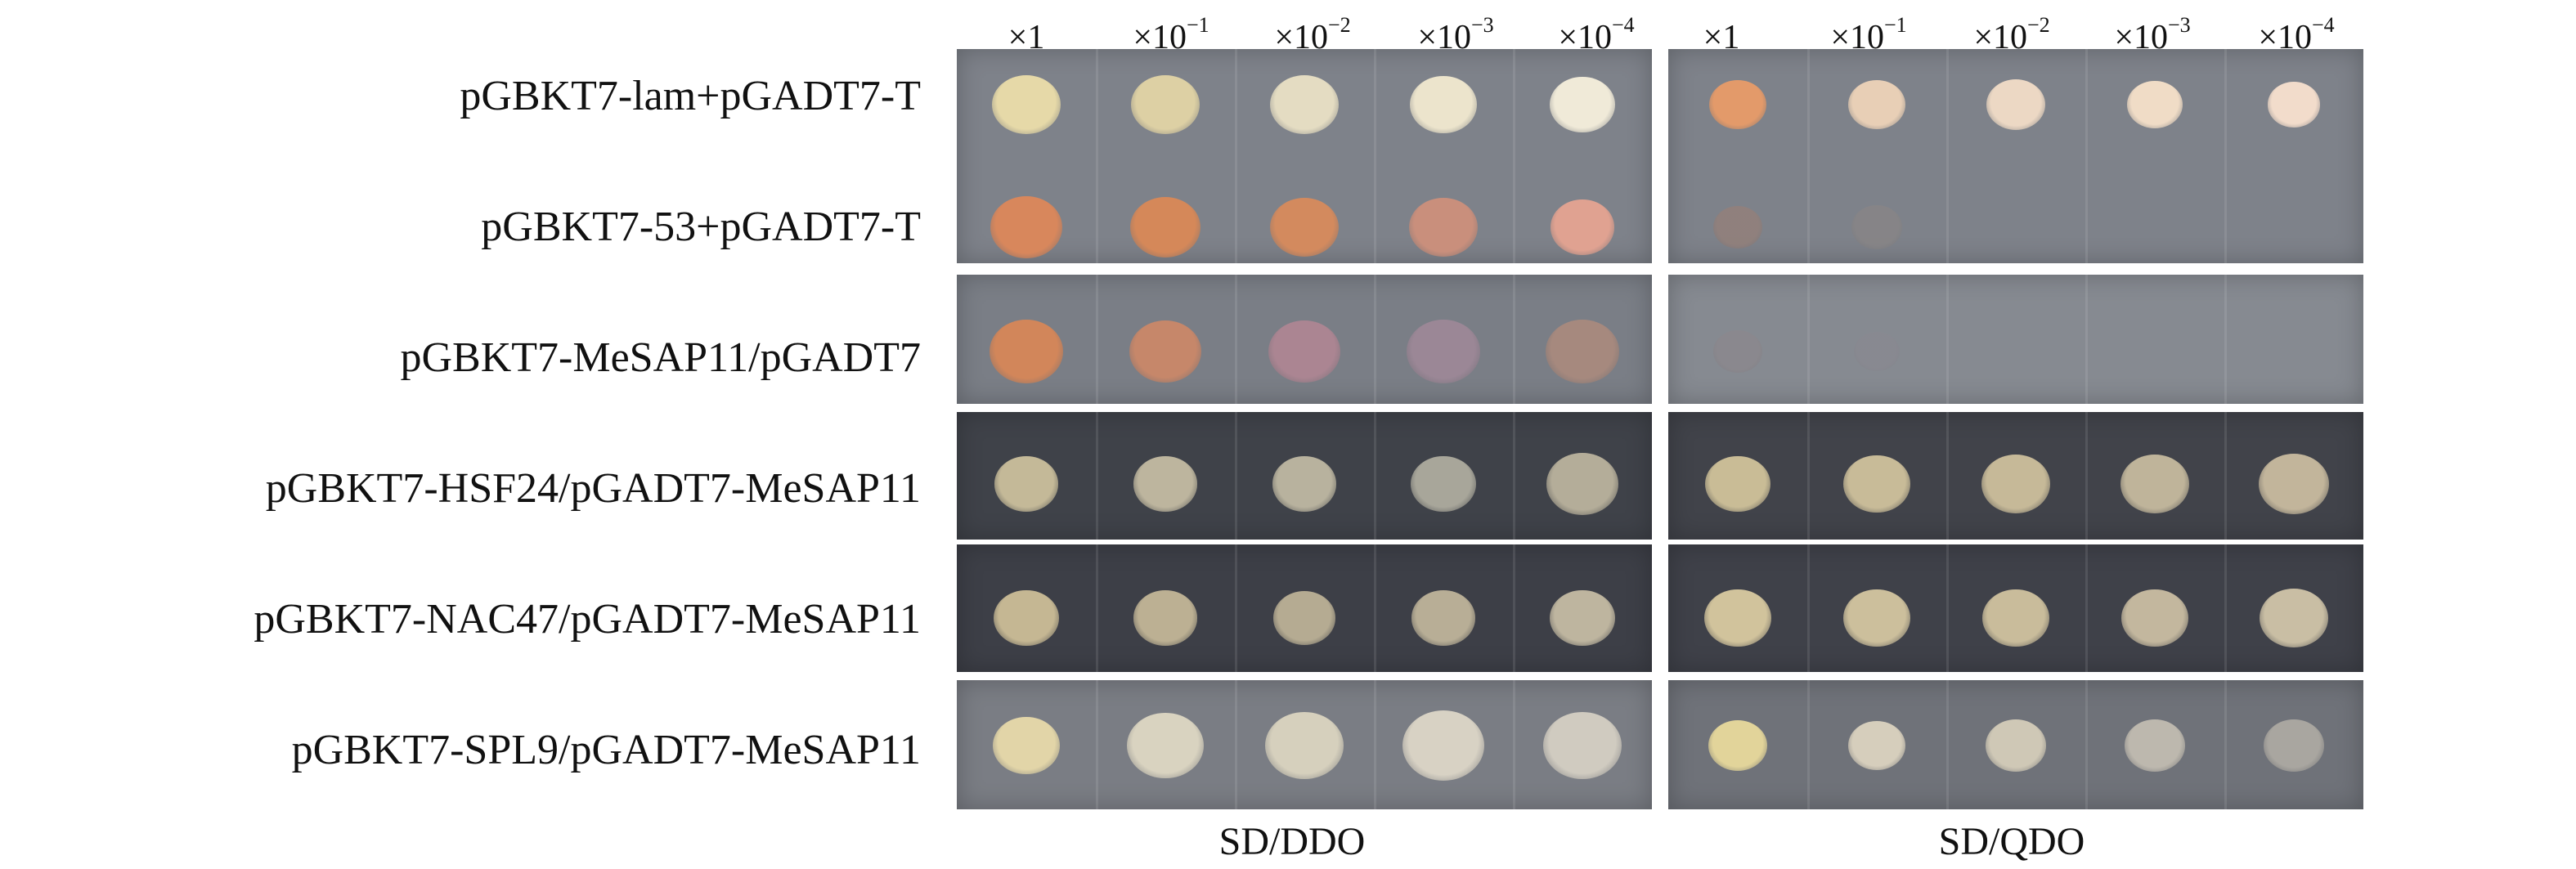  I want to click on dilution-label: ×10⁻⁴, so click(1597, 34).